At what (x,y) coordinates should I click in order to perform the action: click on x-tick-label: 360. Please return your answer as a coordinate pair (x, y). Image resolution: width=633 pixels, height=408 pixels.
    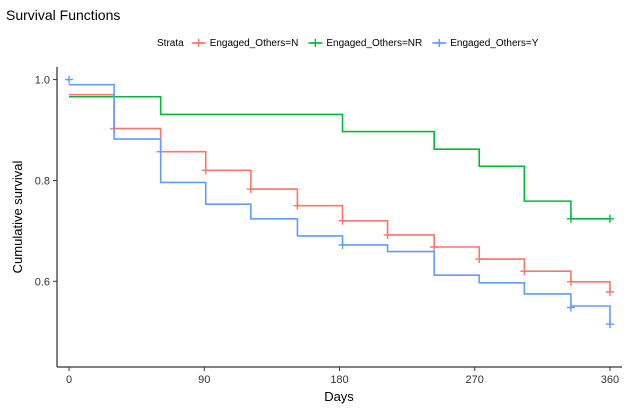
    Looking at the image, I should click on (610, 380).